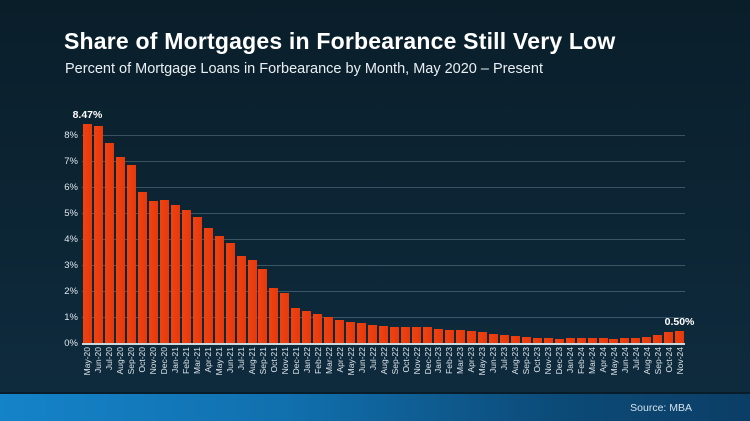 The image size is (750, 421). I want to click on x-axis-label: Jul-20, so click(109, 359).